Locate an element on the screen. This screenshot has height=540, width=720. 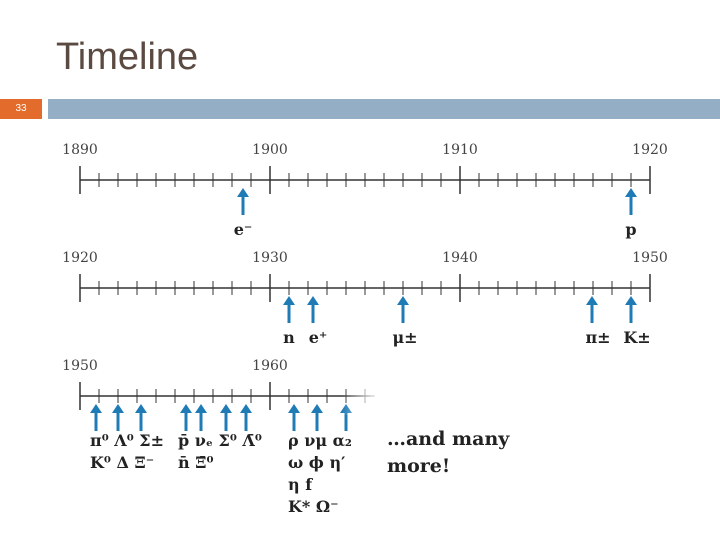
particle-label: K* Ω⁻ is located at coordinates (313, 506).